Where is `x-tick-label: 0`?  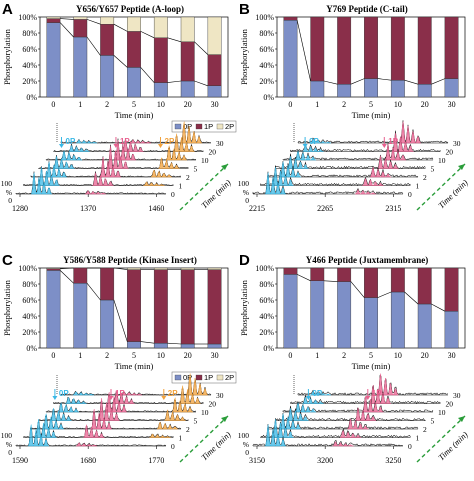 x-tick-label: 0 is located at coordinates (290, 355).